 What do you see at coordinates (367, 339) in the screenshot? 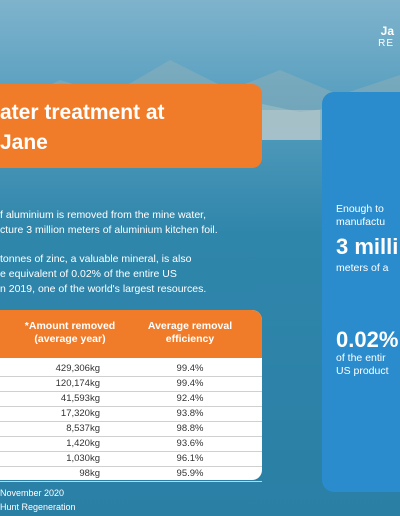
I see `stat-zinc-value: 0.02%` at bounding box center [367, 339].